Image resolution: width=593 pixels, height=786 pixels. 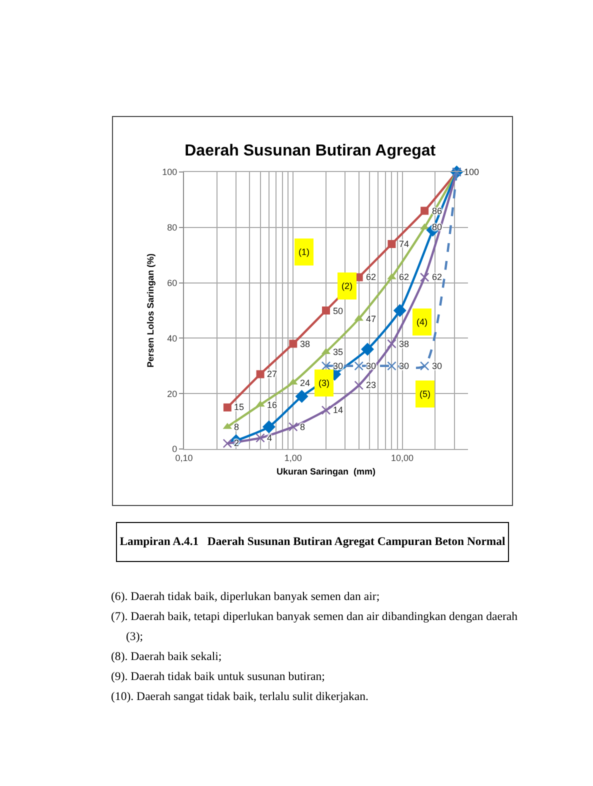 I want to click on y-tick-label: 60, so click(x=172, y=283).